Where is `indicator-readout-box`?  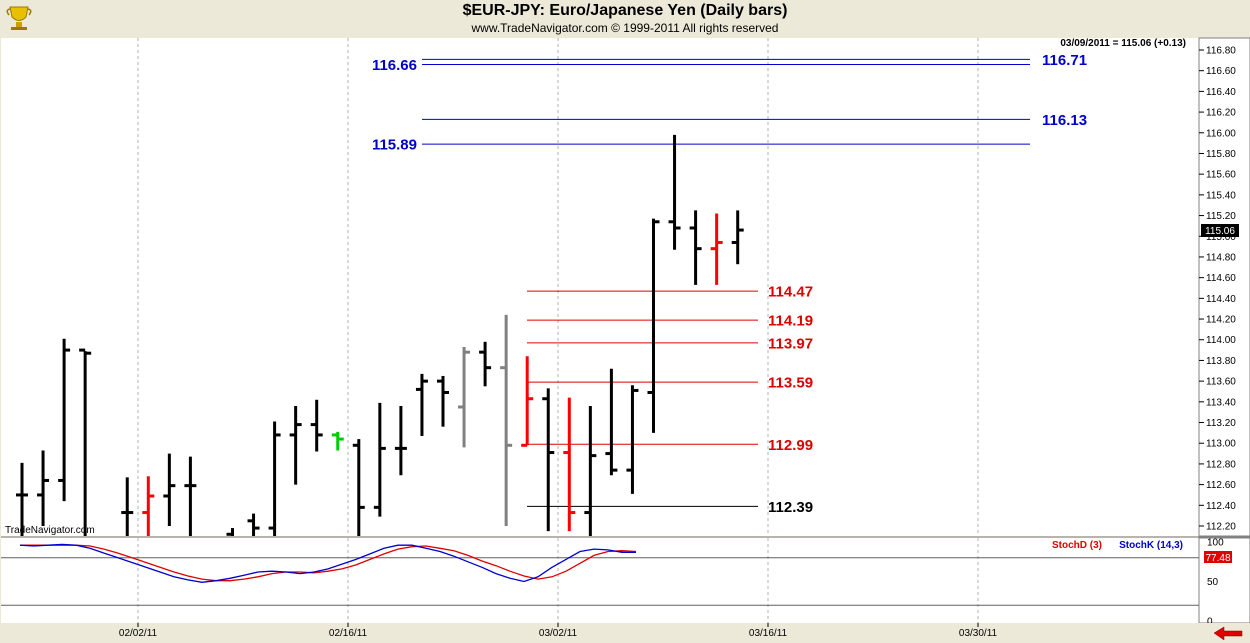 indicator-readout-box is located at coordinates (1218, 557).